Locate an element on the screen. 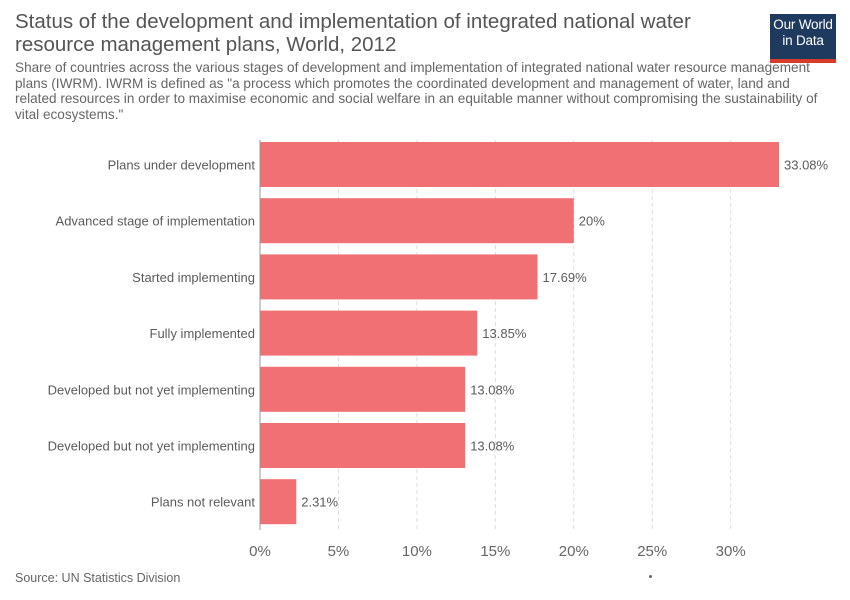 The height and width of the screenshot is (600, 850). x-tick-label: 5% is located at coordinates (339, 551).